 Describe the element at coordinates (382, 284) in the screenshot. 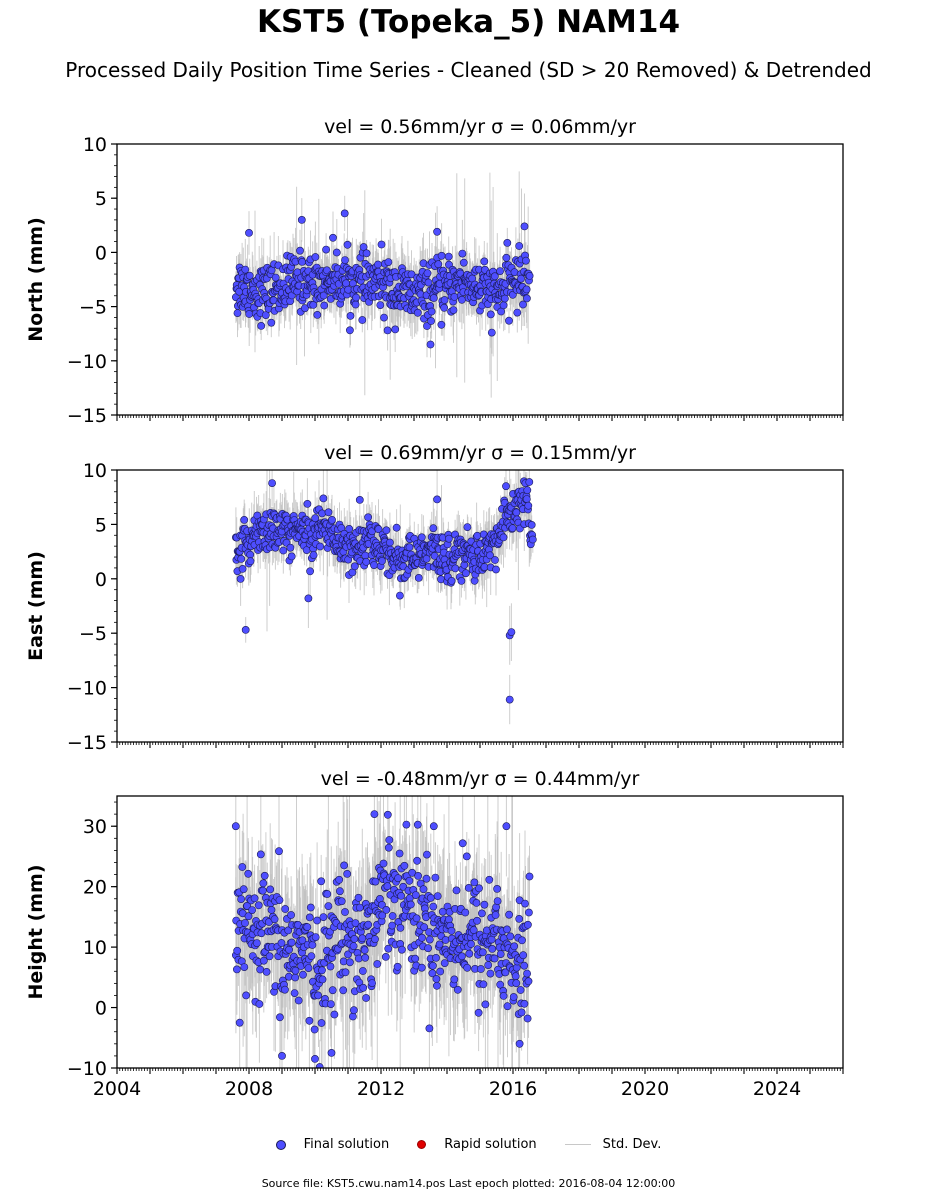

I see `panel-1-data` at that location.